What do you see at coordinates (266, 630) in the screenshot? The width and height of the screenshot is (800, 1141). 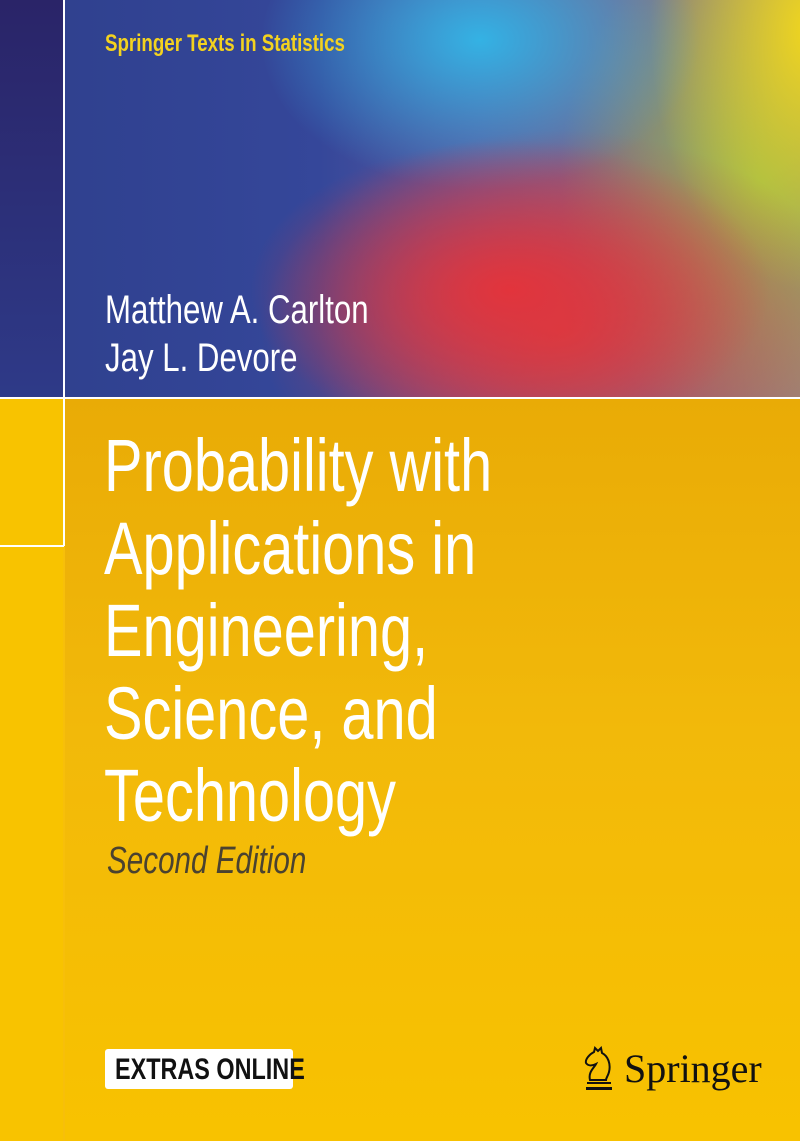 I see `title-line: Engineering,` at bounding box center [266, 630].